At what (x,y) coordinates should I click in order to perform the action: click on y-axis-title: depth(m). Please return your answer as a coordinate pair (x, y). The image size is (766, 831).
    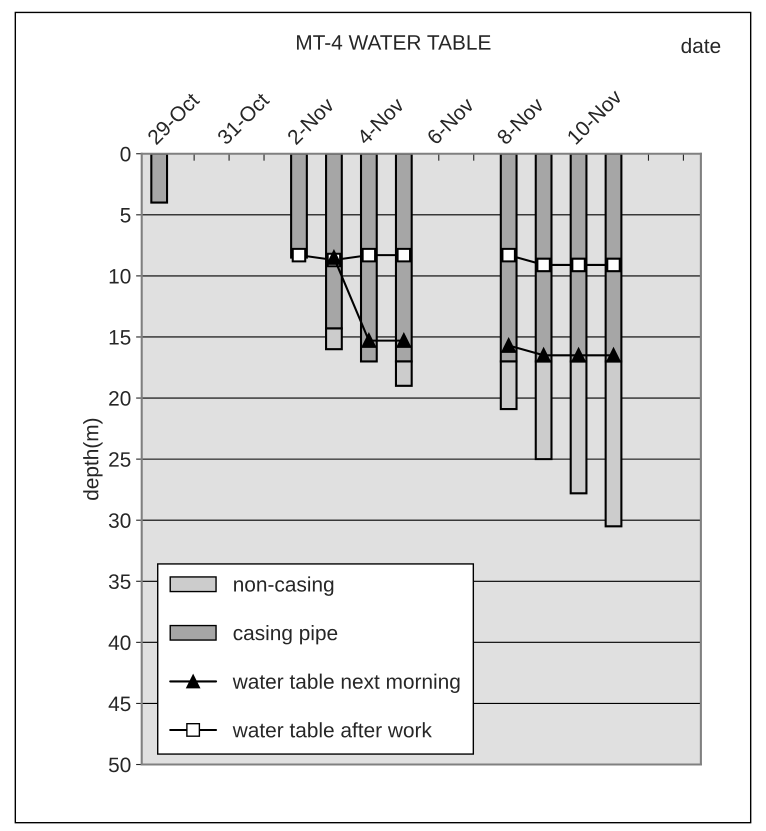
    Looking at the image, I should click on (93, 459).